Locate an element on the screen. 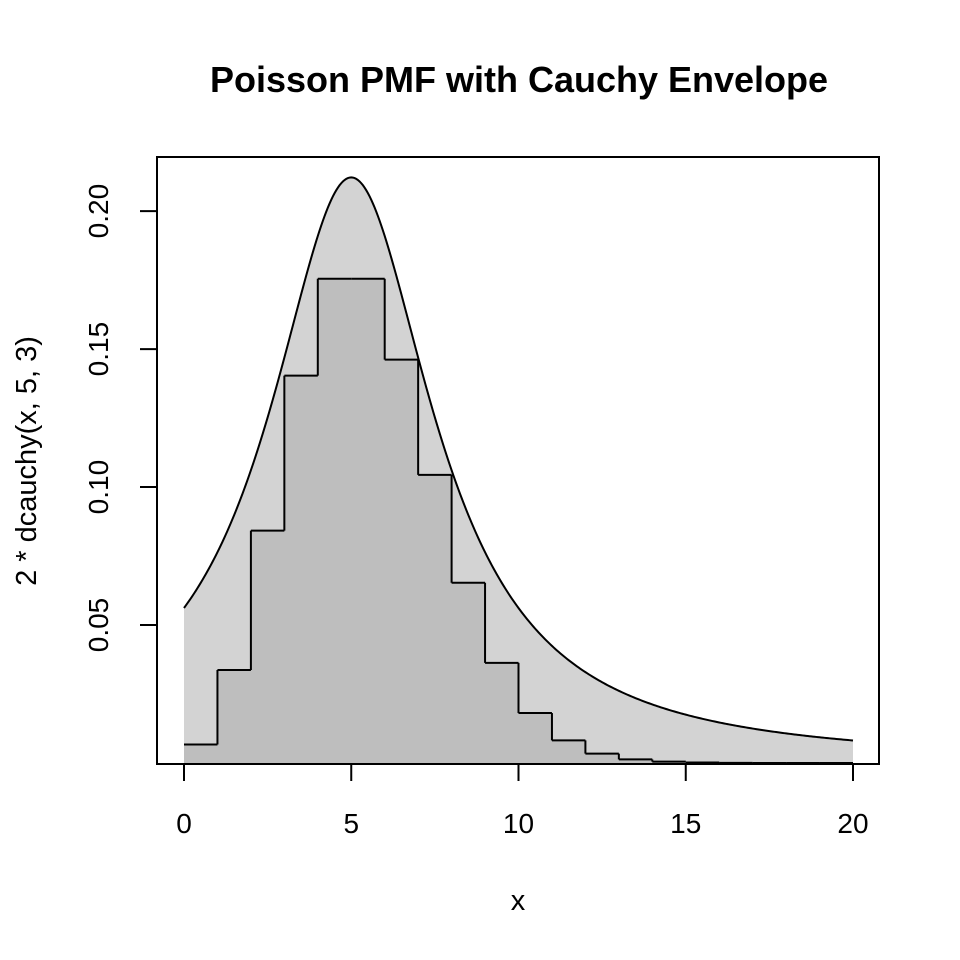  y-axis-label: 2 * dcauchy(x, 5, 3) is located at coordinates (27, 461).